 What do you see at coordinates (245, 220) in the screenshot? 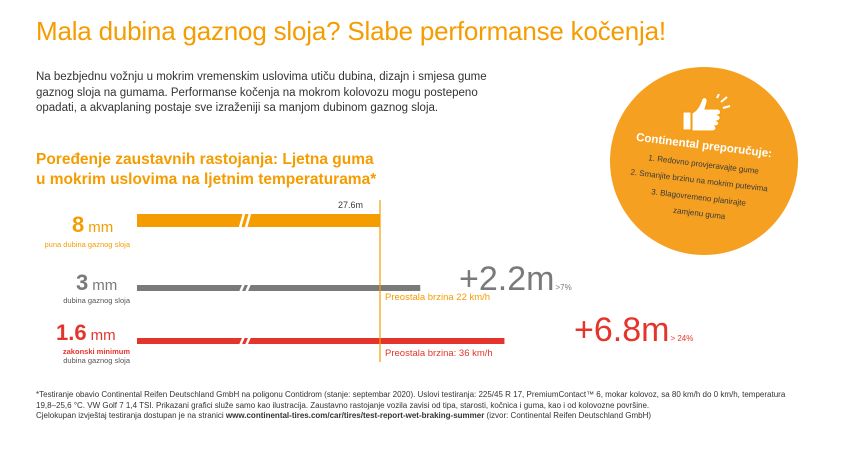
I see `bar-8mm-break-mark` at bounding box center [245, 220].